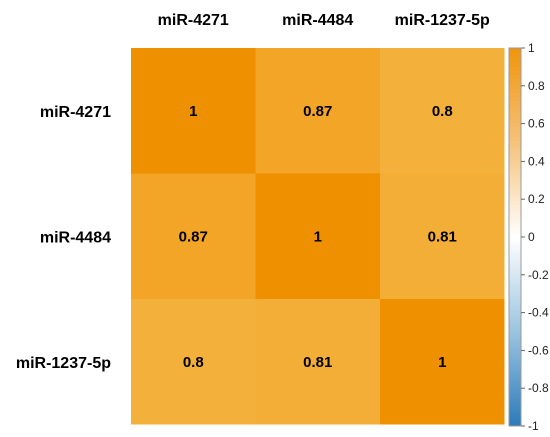 The width and height of the screenshot is (550, 437). What do you see at coordinates (442, 20) in the screenshot?
I see `column-label: miR-1237-5p` at bounding box center [442, 20].